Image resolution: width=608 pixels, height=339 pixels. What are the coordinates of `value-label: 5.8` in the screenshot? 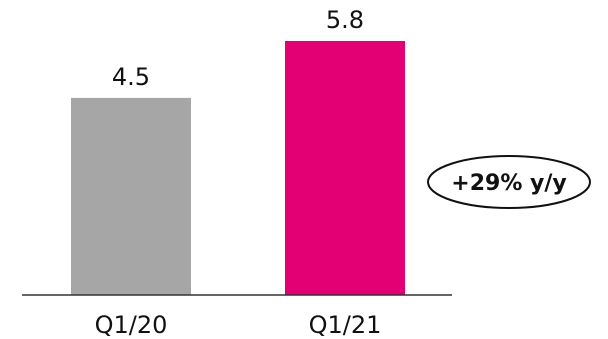 It's located at (345, 20).